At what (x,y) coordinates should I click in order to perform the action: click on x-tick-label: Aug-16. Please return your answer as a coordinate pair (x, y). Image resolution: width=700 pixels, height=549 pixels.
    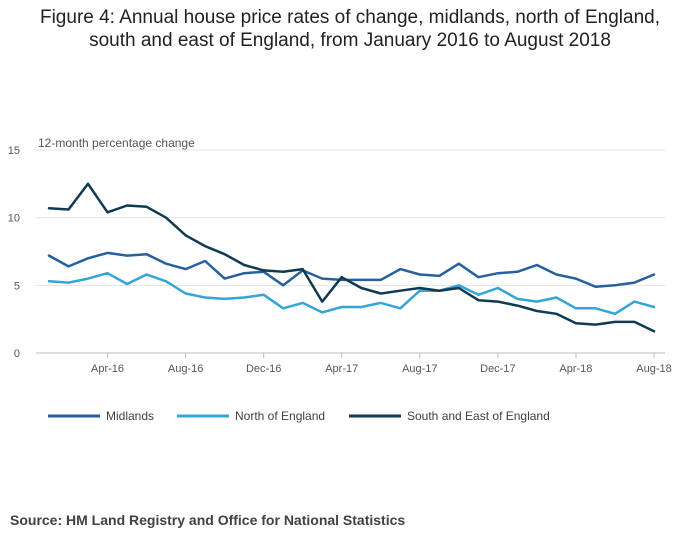
    Looking at the image, I should click on (185, 369).